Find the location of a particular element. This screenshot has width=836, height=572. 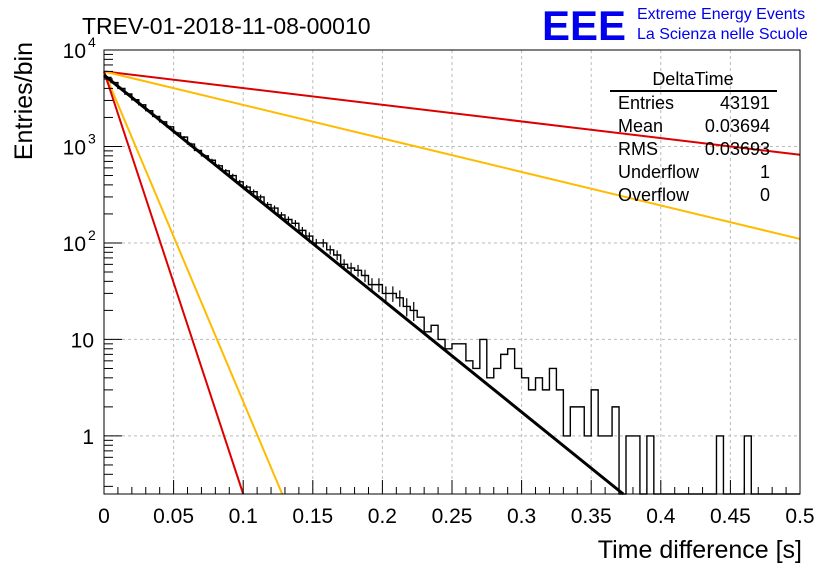

stats-value: 43191 is located at coordinates (745, 103).